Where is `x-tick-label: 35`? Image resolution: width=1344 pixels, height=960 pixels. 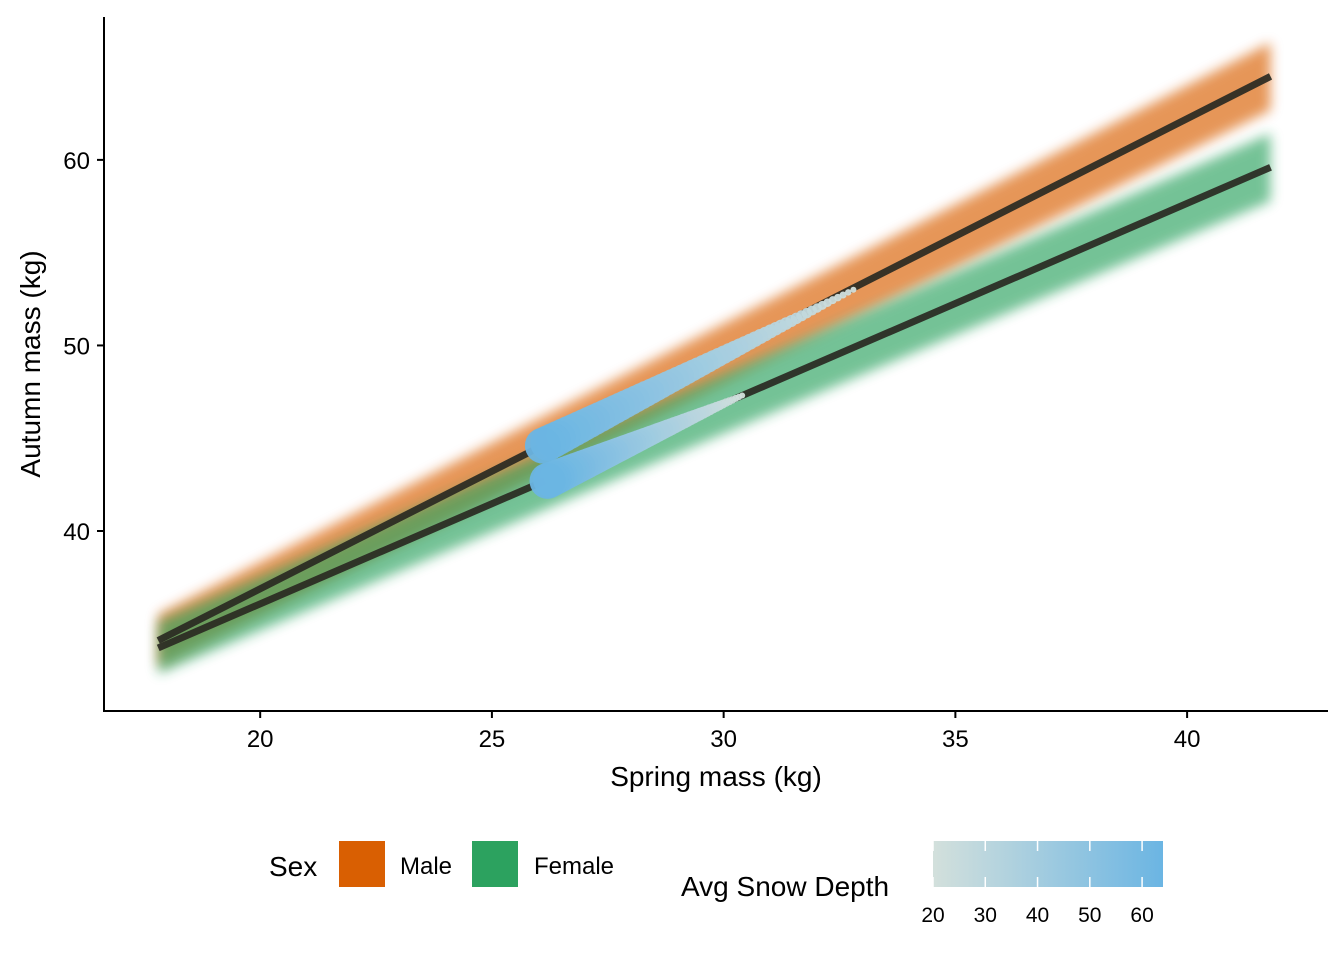 x-tick-label: 35 is located at coordinates (955, 739).